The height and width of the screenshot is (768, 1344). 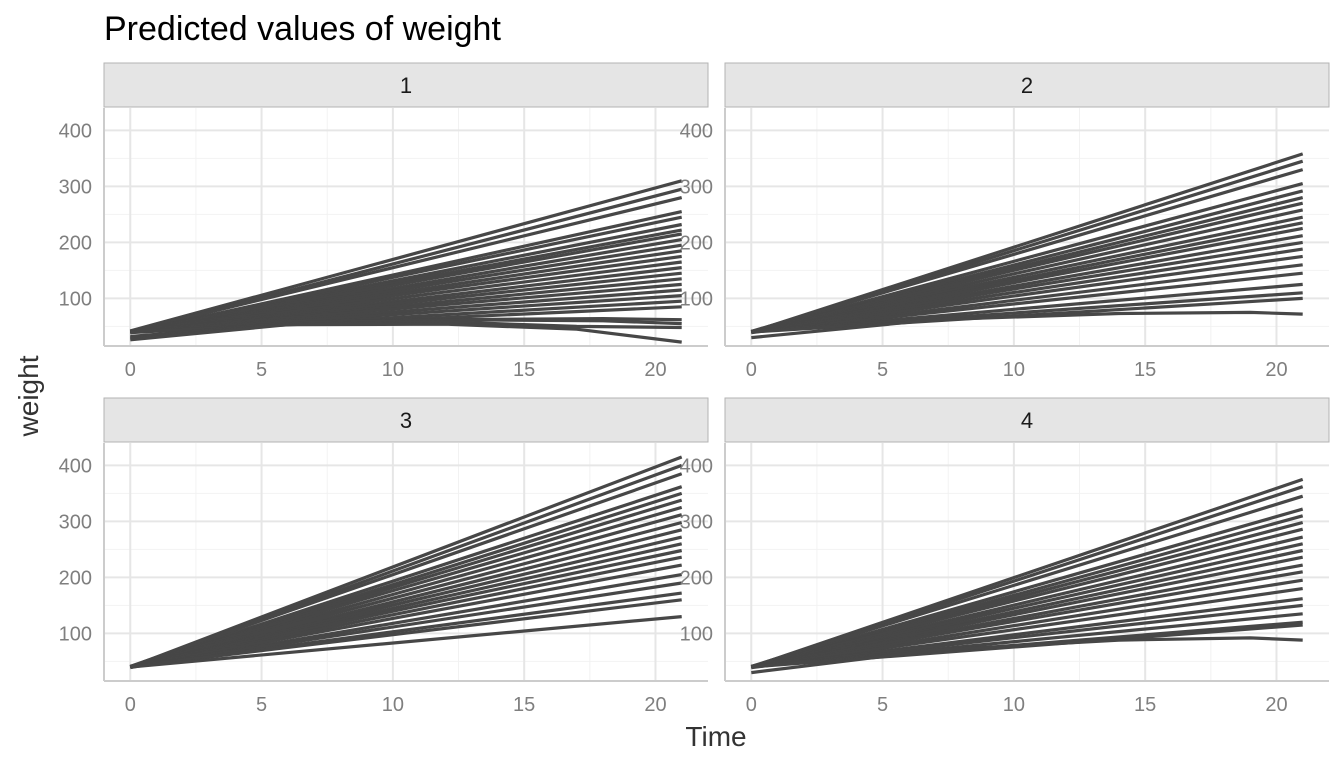 I want to click on chart-title: Predicted values of weight, so click(x=302, y=29).